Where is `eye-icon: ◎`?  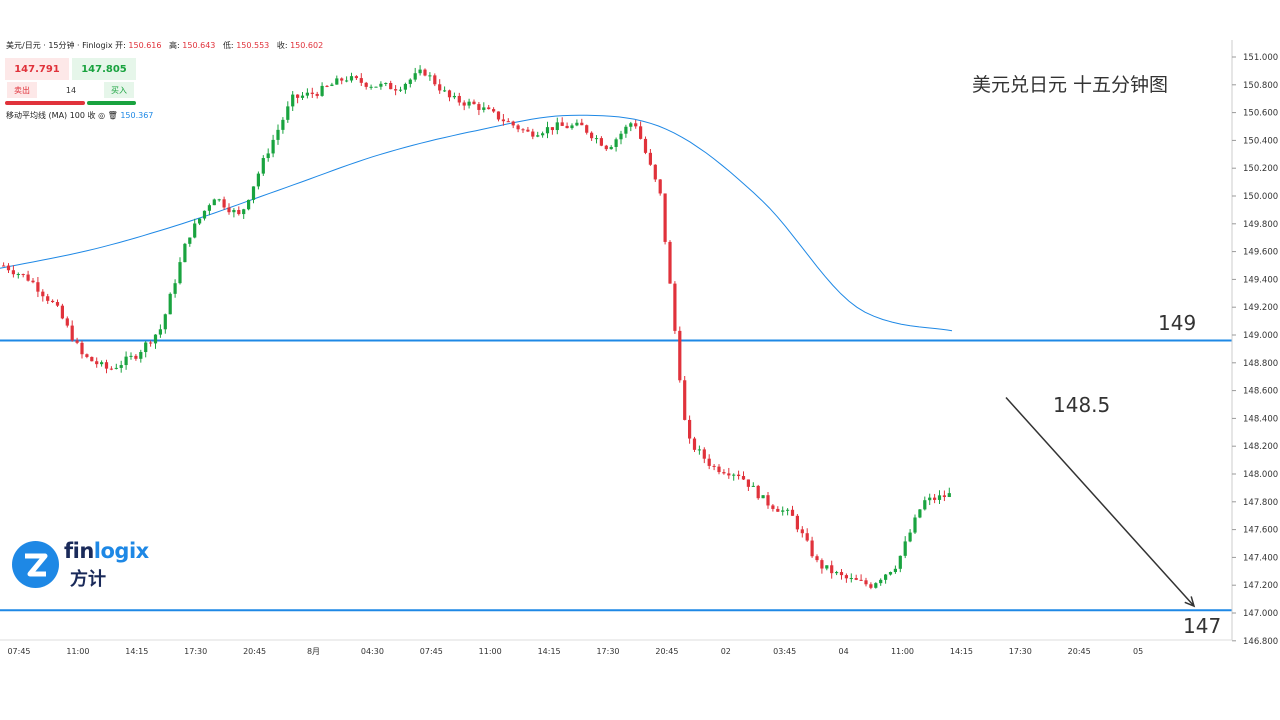 eye-icon: ◎ is located at coordinates (102, 115).